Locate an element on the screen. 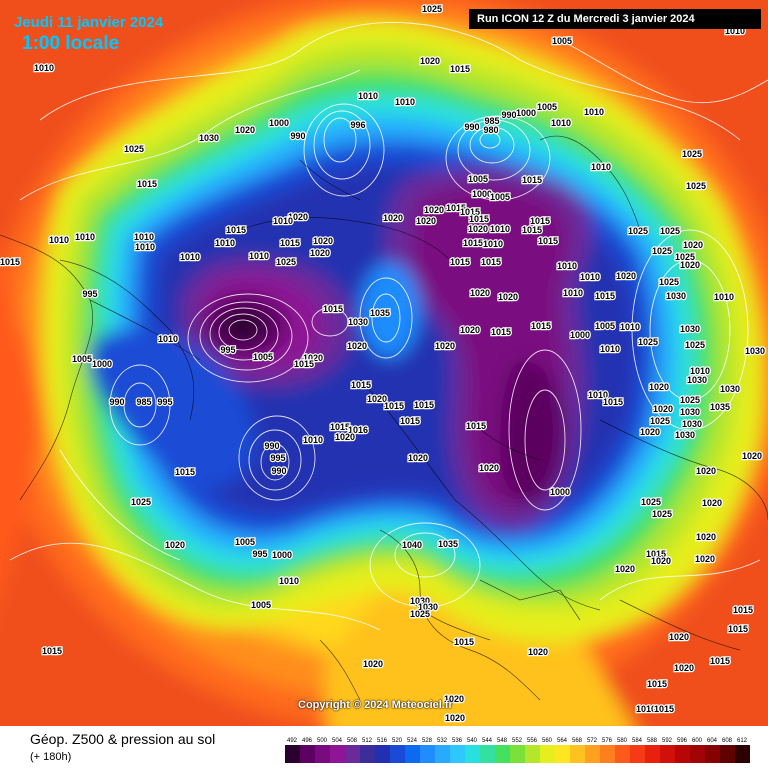  forecast-local-time: 1:00 locale is located at coordinates (71, 43).